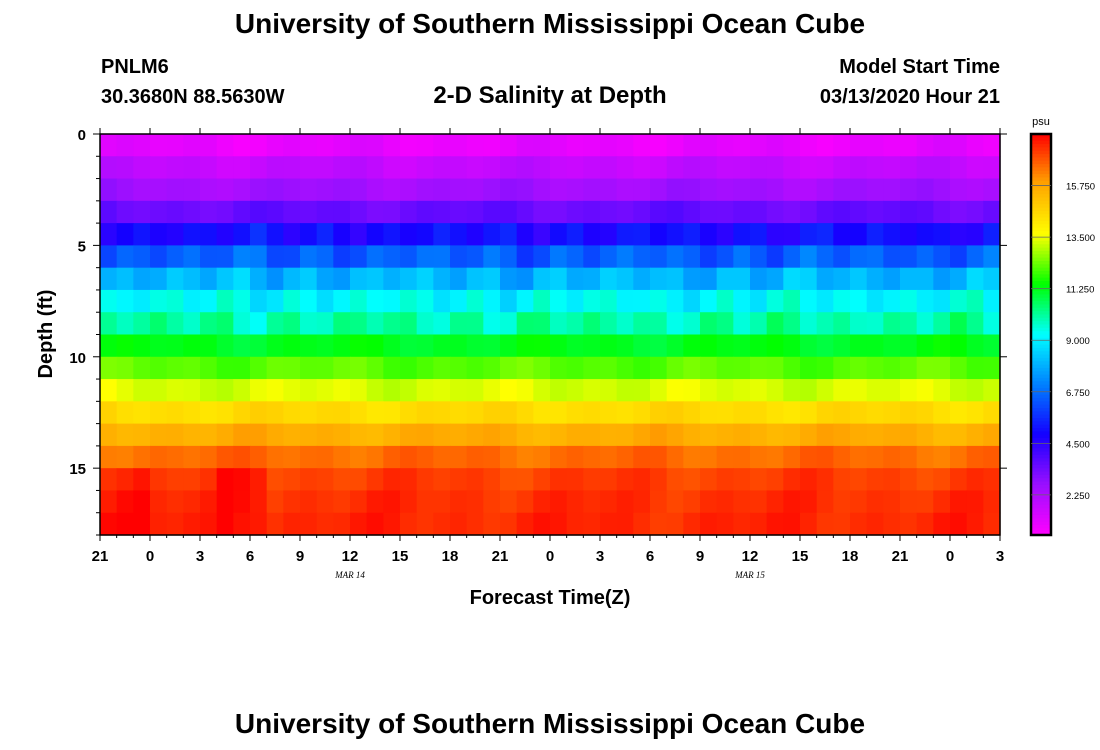 The width and height of the screenshot is (1100, 750). Describe the element at coordinates (150, 556) in the screenshot. I see `x-tick-label: 0` at that location.